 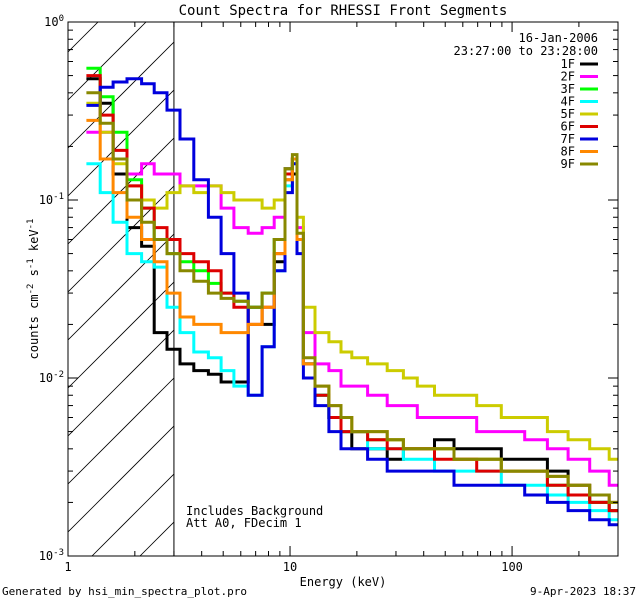 I want to click on legend-label-6F: 6F, so click(x=568, y=127).